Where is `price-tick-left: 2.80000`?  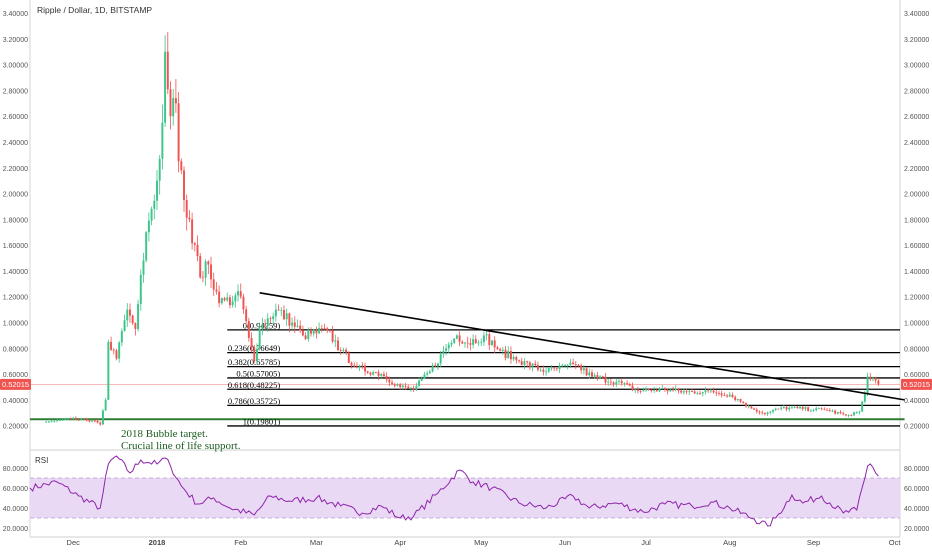 price-tick-left: 2.80000 is located at coordinates (15, 91).